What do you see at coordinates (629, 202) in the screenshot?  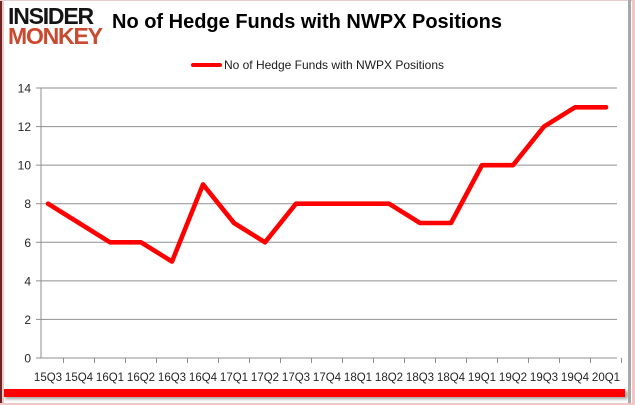 I see `frame-right-shadow-edge` at bounding box center [629, 202].